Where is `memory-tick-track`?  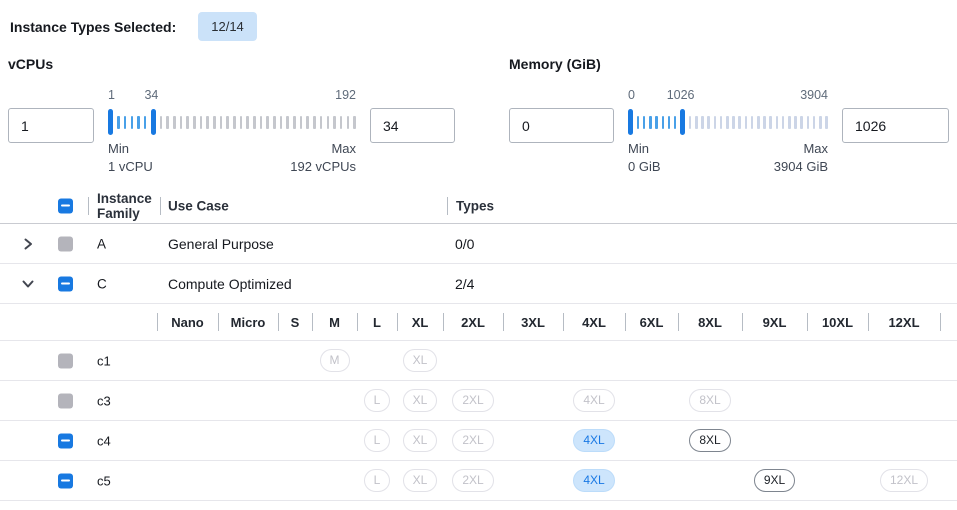
memory-tick-track is located at coordinates (728, 122).